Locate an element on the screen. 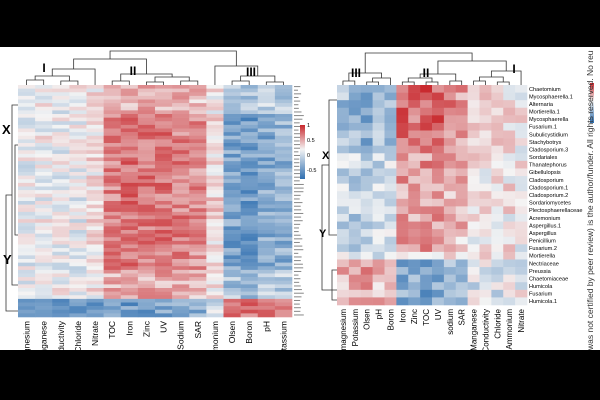  column-label: Potassium is located at coordinates (283, 335).